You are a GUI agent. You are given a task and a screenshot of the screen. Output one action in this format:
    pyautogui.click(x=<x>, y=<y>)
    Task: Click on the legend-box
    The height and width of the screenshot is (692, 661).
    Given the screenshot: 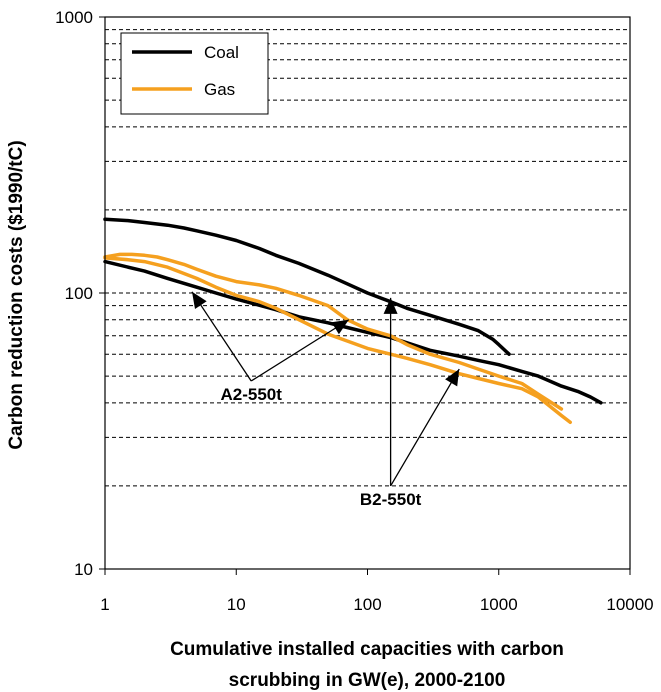 What is the action you would take?
    pyautogui.click(x=194, y=73)
    